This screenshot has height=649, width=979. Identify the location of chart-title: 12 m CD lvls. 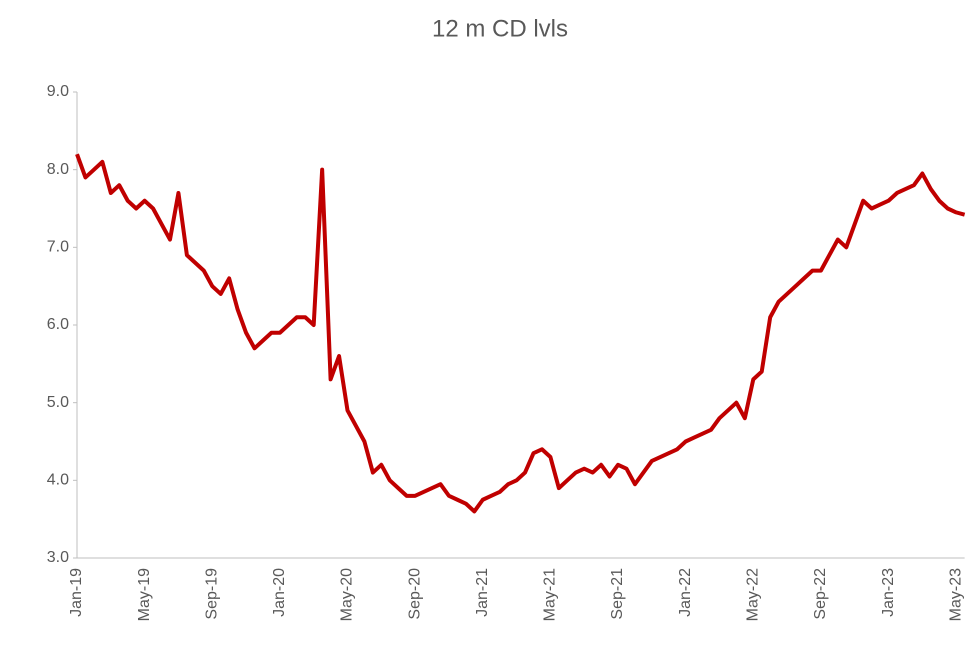
(500, 28).